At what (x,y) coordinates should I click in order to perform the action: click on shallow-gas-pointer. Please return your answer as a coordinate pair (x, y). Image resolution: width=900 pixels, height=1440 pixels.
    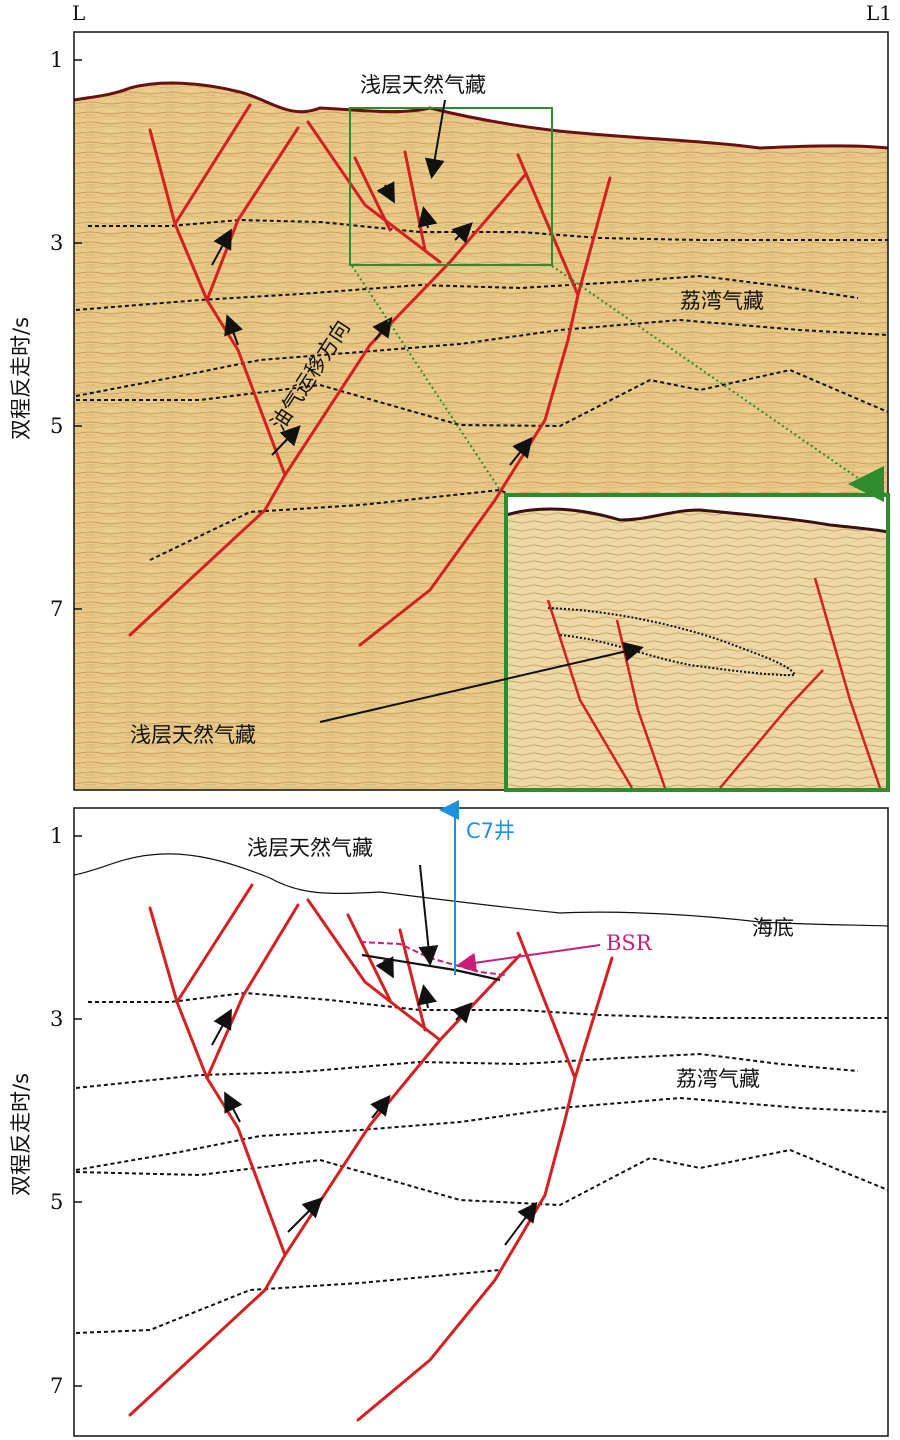
    Looking at the image, I should click on (435, 139).